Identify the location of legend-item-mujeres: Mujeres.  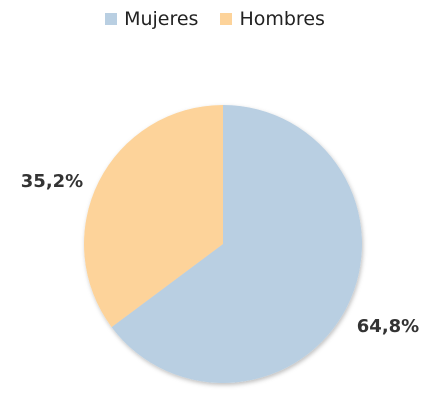
(151, 19).